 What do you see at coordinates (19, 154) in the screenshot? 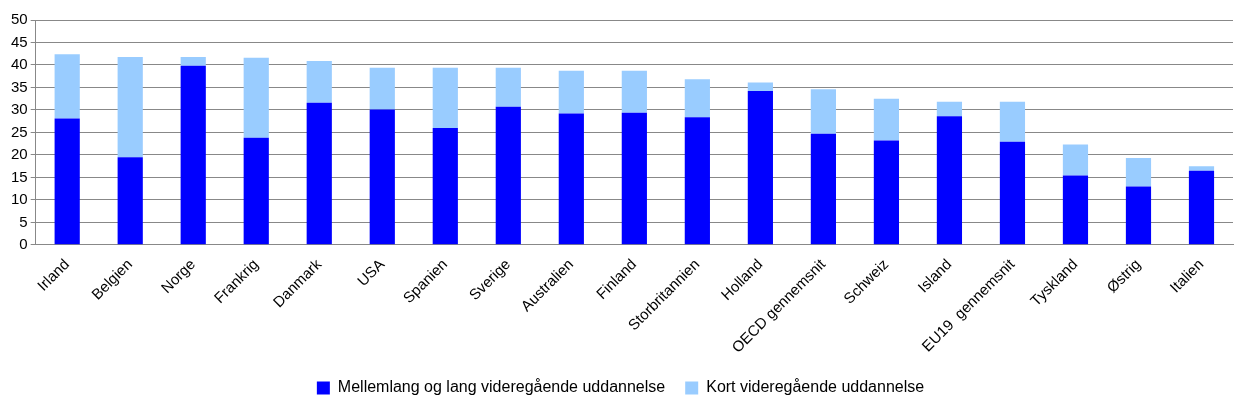
I see `y-tick-label: 20` at bounding box center [19, 154].